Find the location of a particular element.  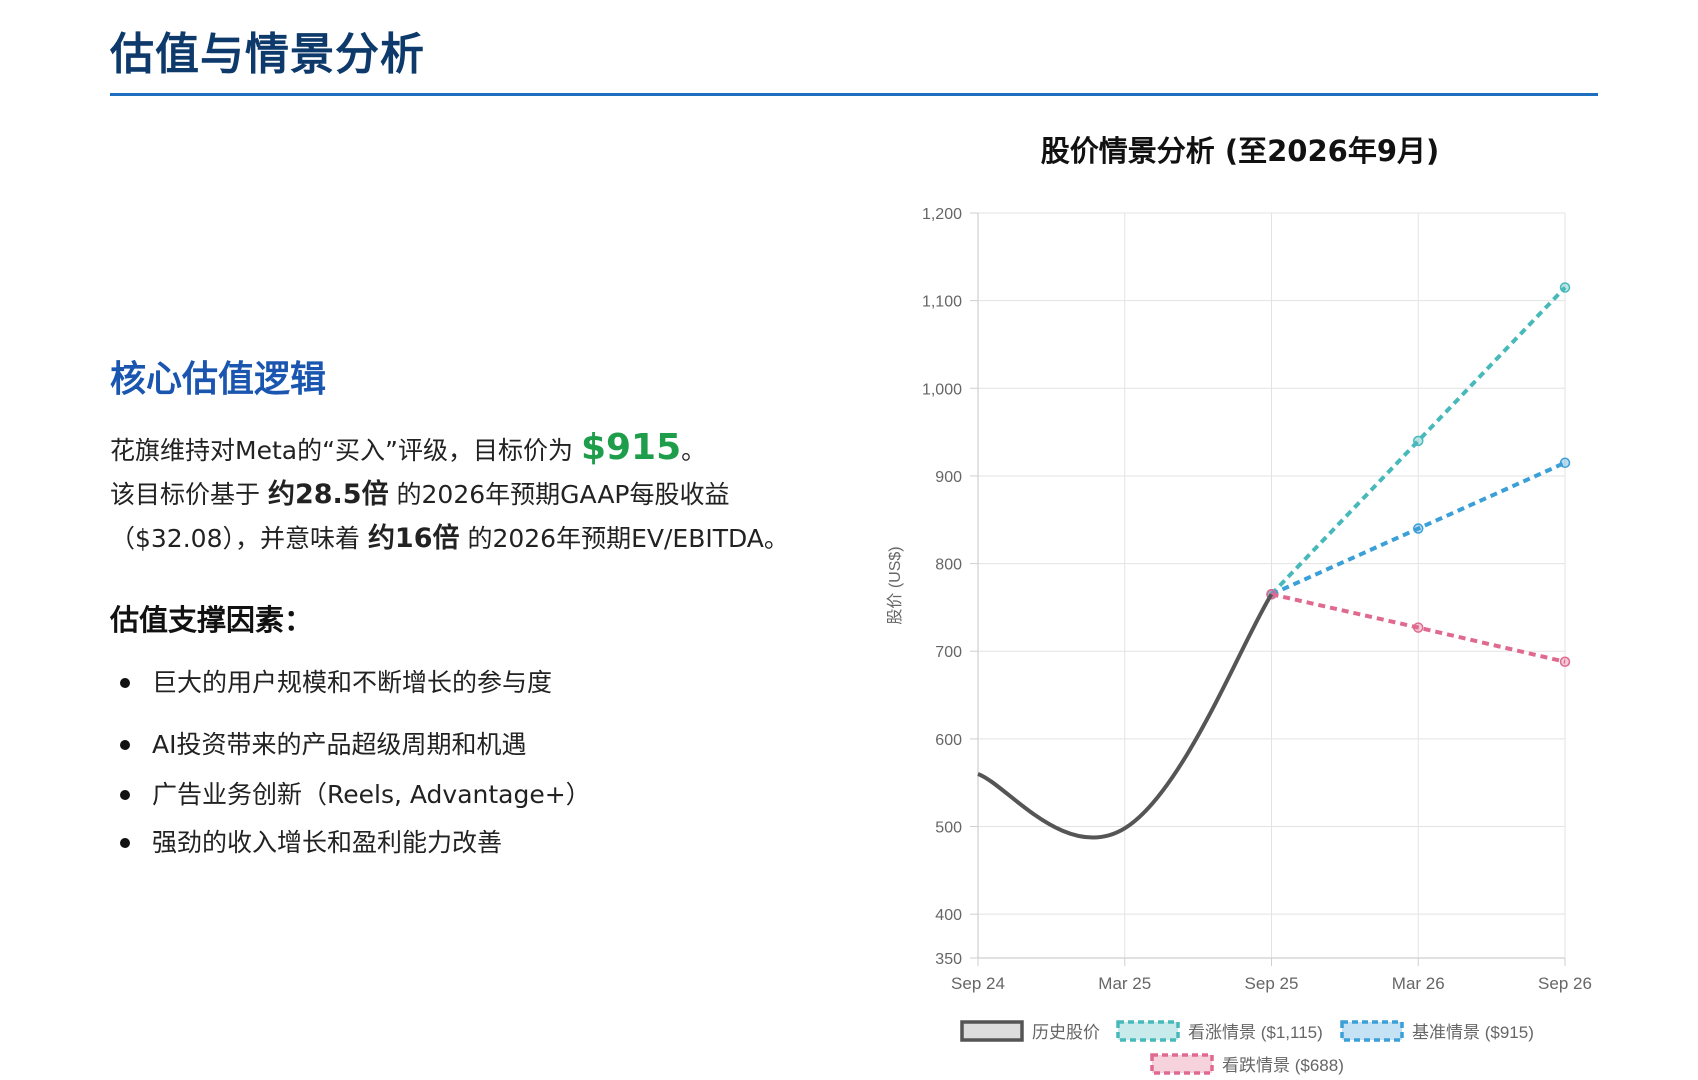

y-tick-label: 500 is located at coordinates (948, 828).